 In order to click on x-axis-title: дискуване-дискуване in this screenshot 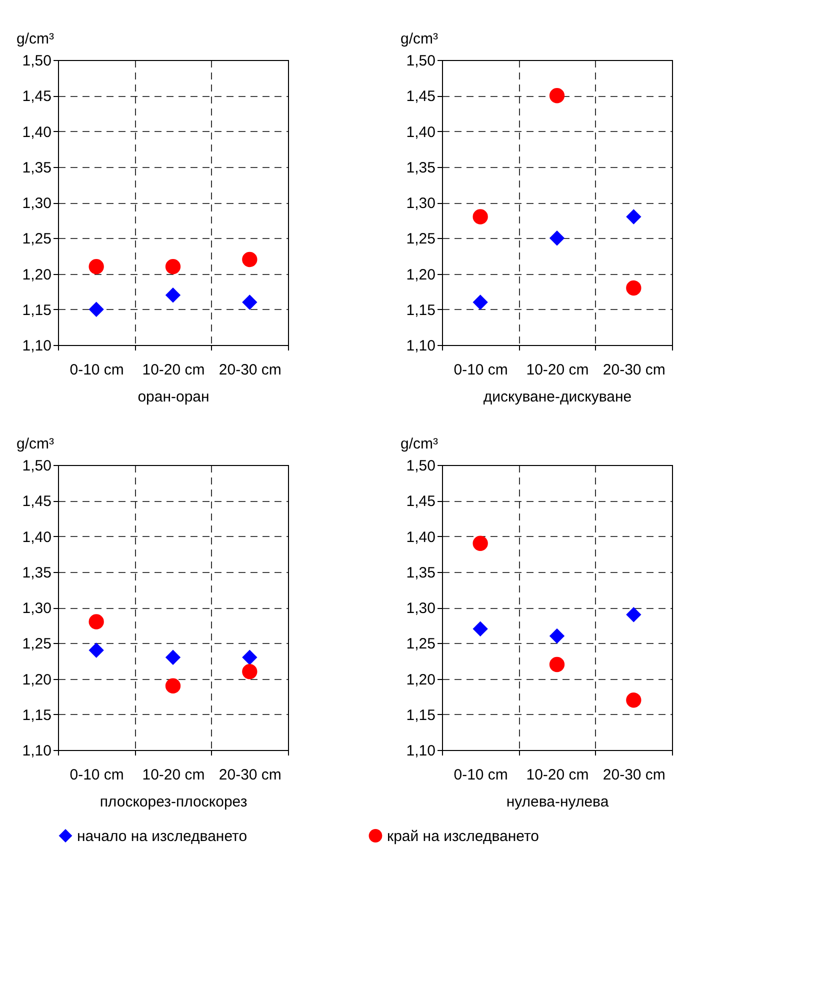, I will do `click(557, 397)`.